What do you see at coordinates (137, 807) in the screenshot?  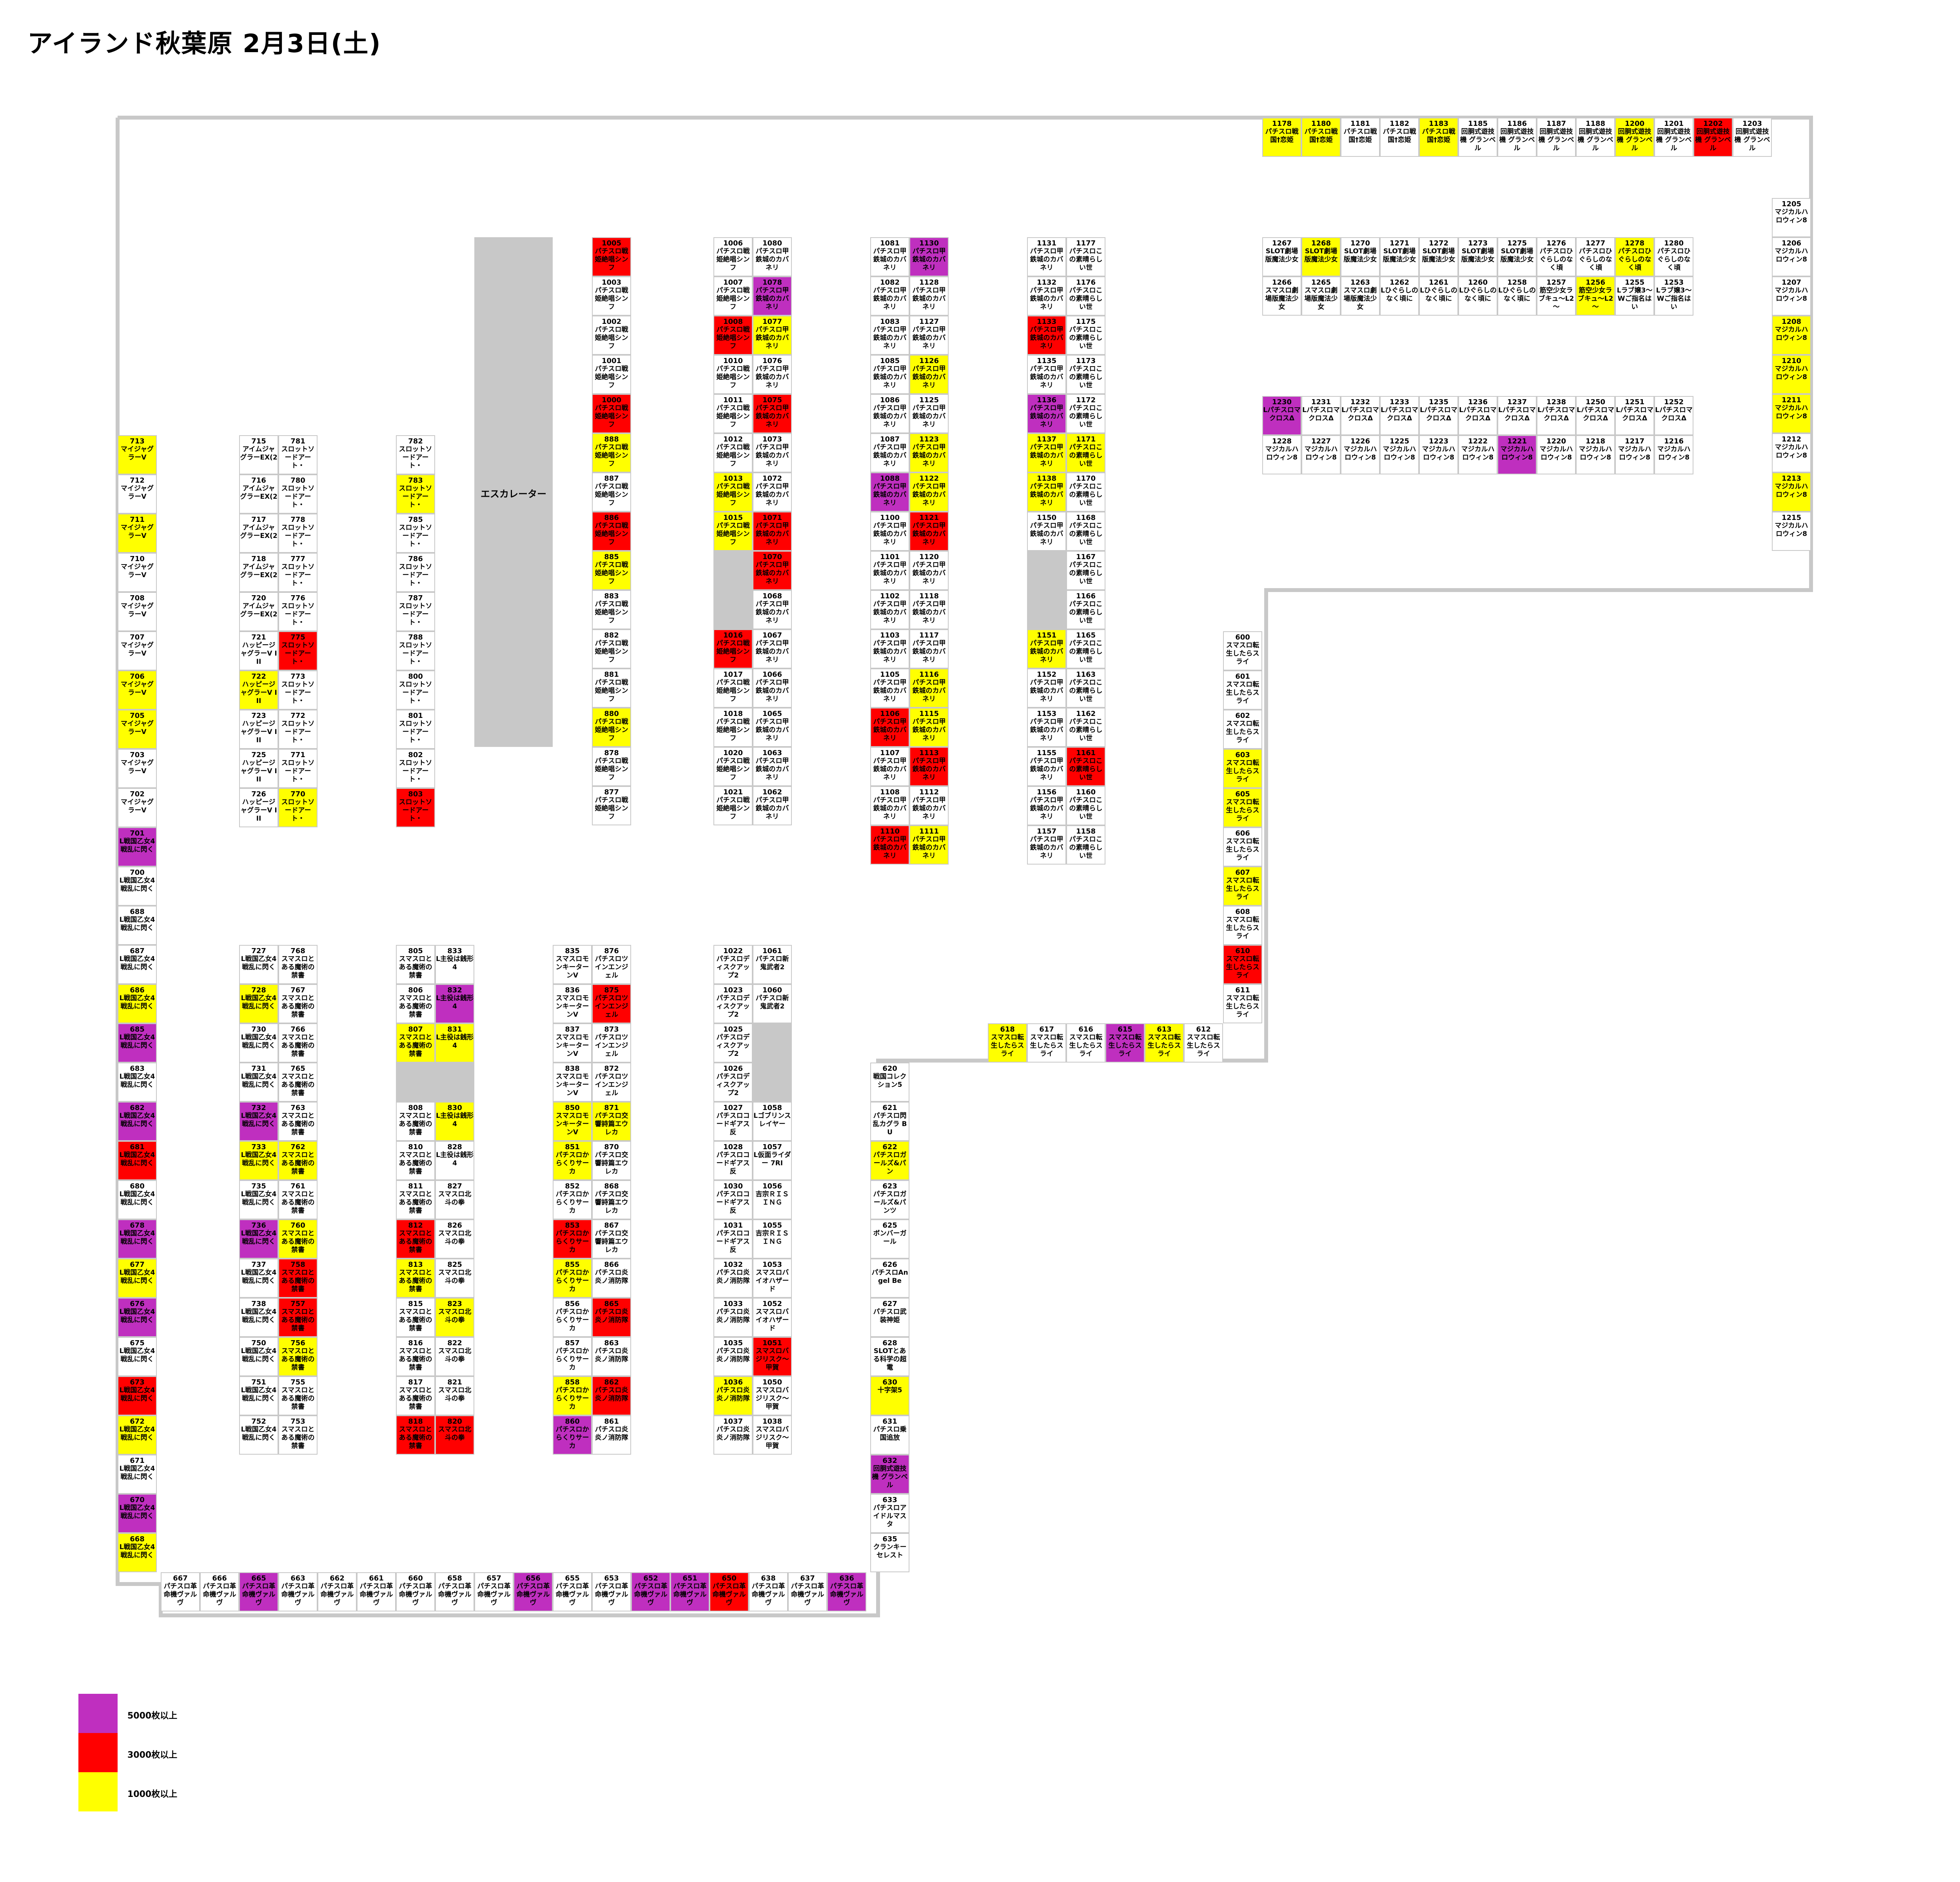 I see `machine-702: 702 マイジャグラーV` at bounding box center [137, 807].